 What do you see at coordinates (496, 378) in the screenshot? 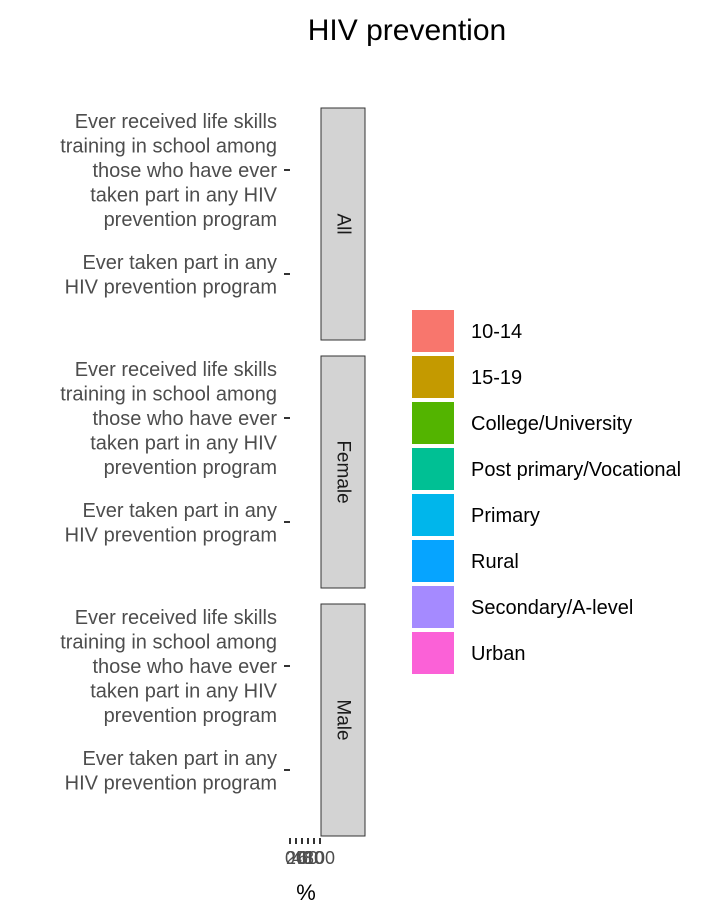
I see `legend-label: 15-19` at bounding box center [496, 378].